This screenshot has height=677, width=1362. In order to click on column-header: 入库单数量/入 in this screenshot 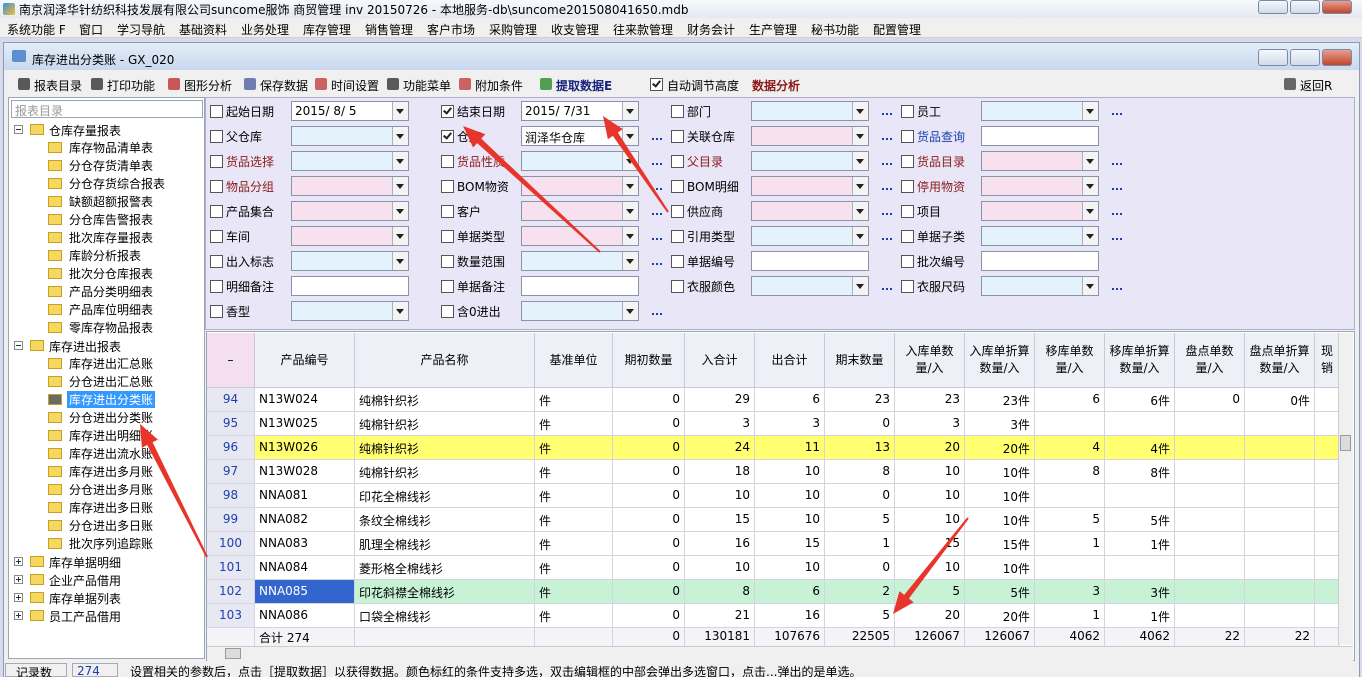, I will do `click(930, 360)`.